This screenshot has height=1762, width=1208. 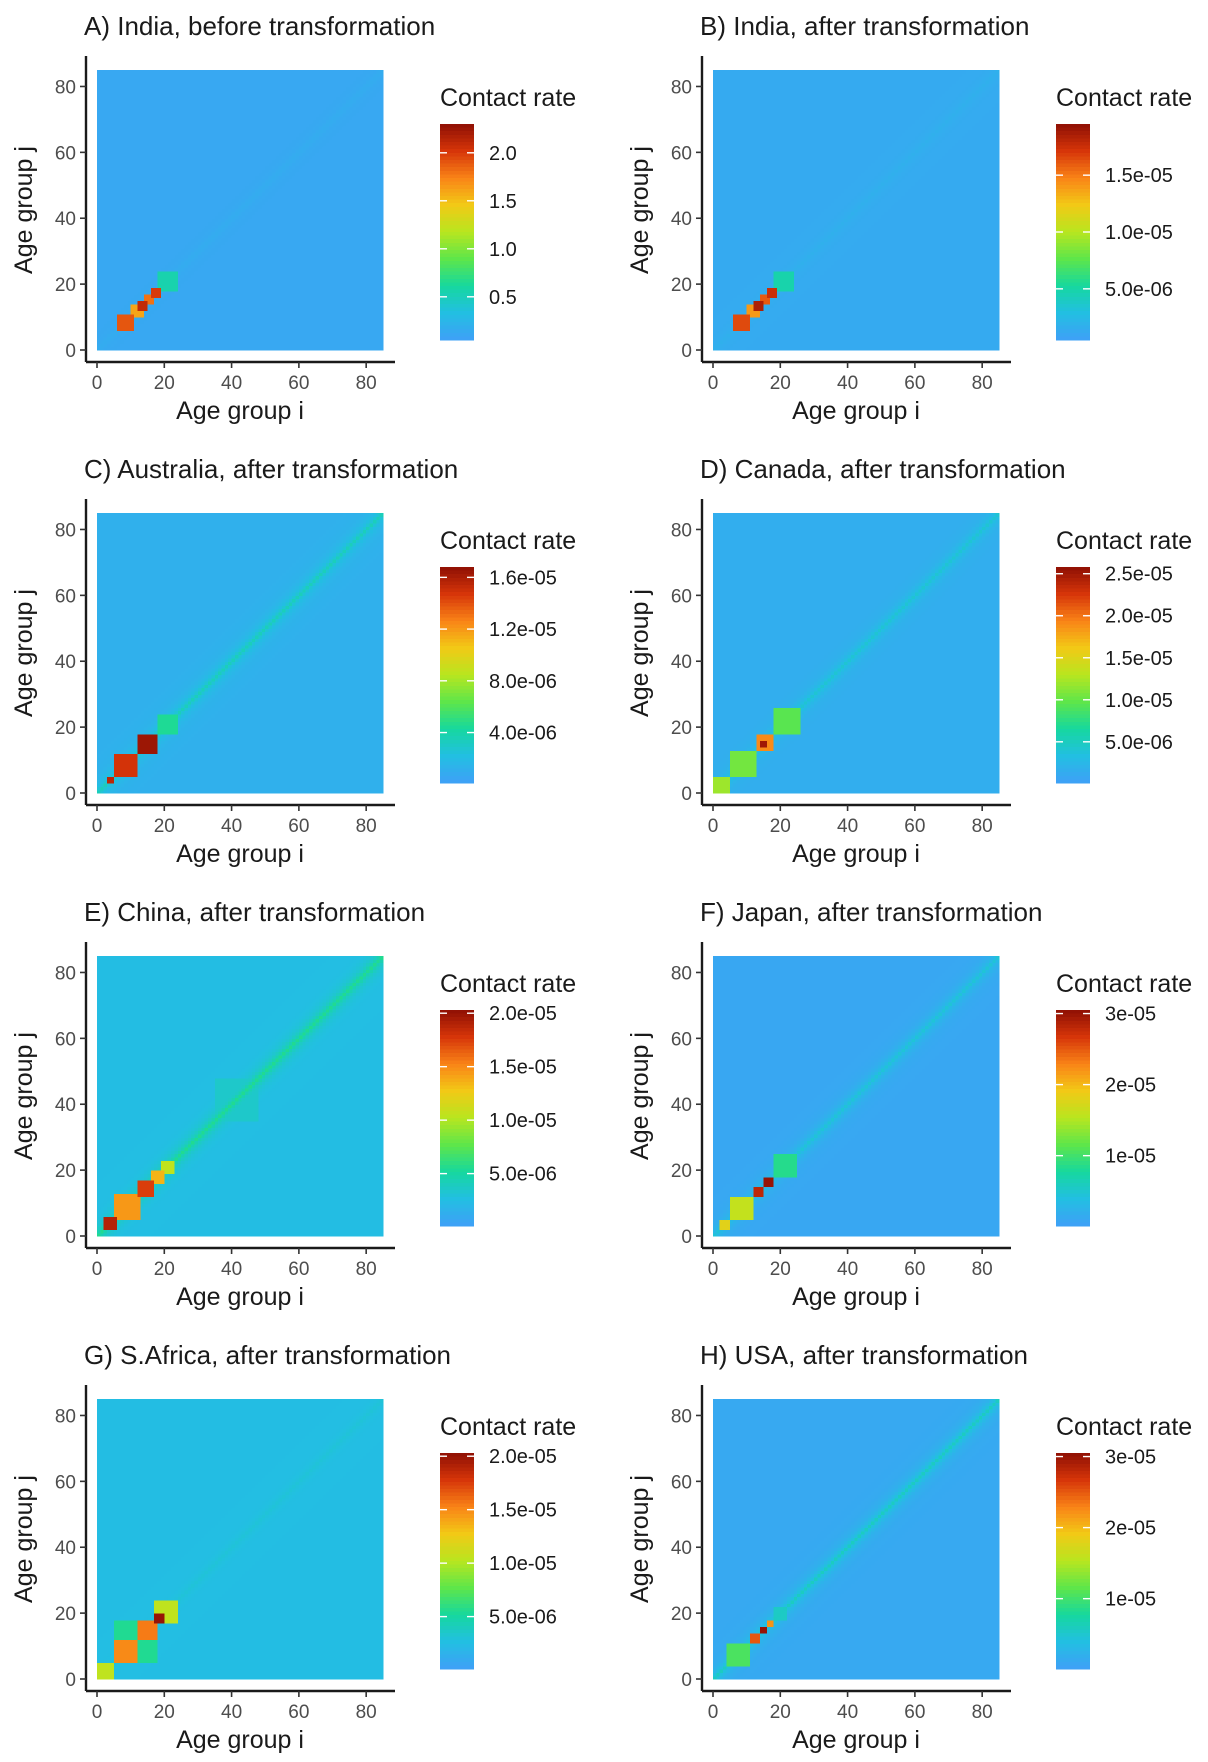 I want to click on panel-title: A) India, before transformation, so click(x=259, y=26).